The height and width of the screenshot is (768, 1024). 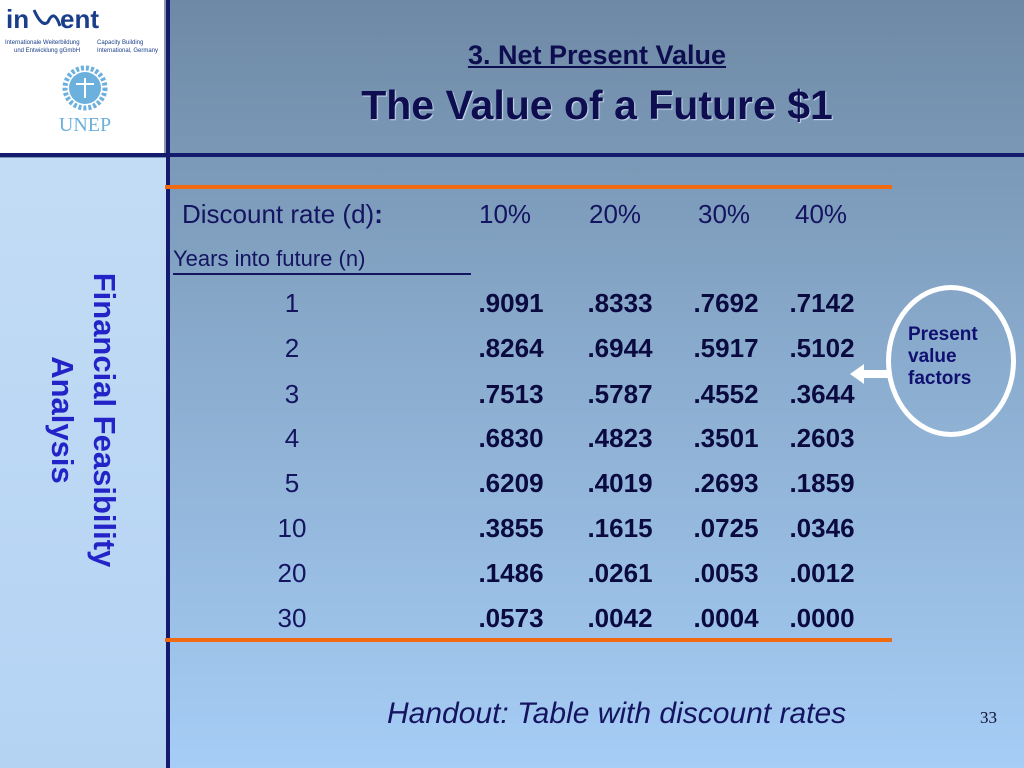 I want to click on factor-cell: .6944, so click(x=620, y=348).